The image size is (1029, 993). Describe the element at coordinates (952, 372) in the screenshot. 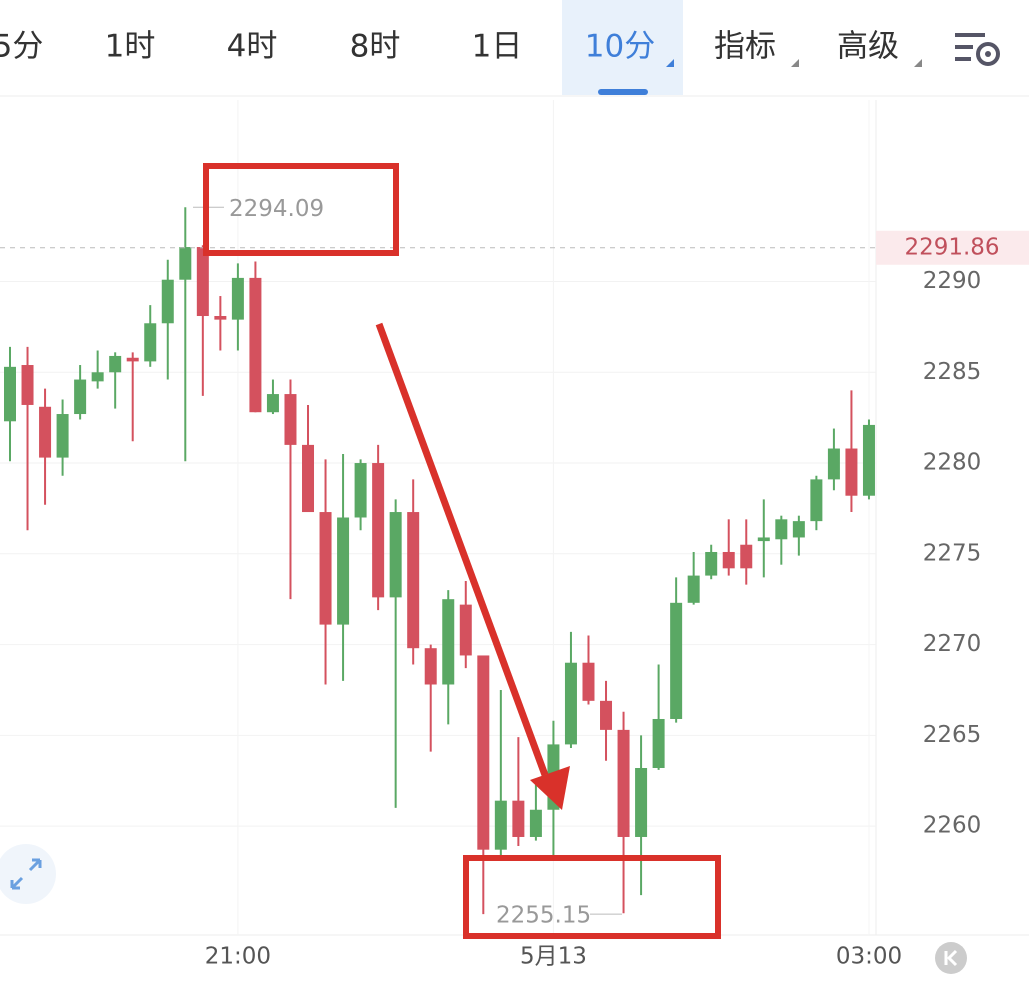

I see `y-tick-label: 2285` at that location.